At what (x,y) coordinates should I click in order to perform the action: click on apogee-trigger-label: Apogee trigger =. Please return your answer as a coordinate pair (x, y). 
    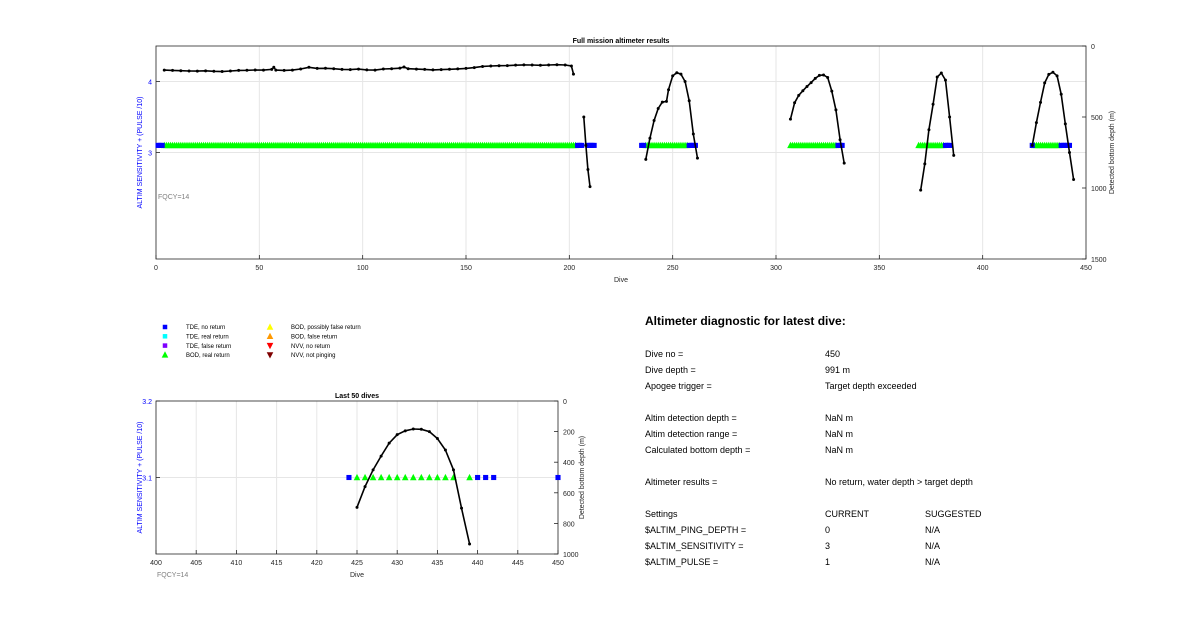
    Looking at the image, I should click on (678, 386).